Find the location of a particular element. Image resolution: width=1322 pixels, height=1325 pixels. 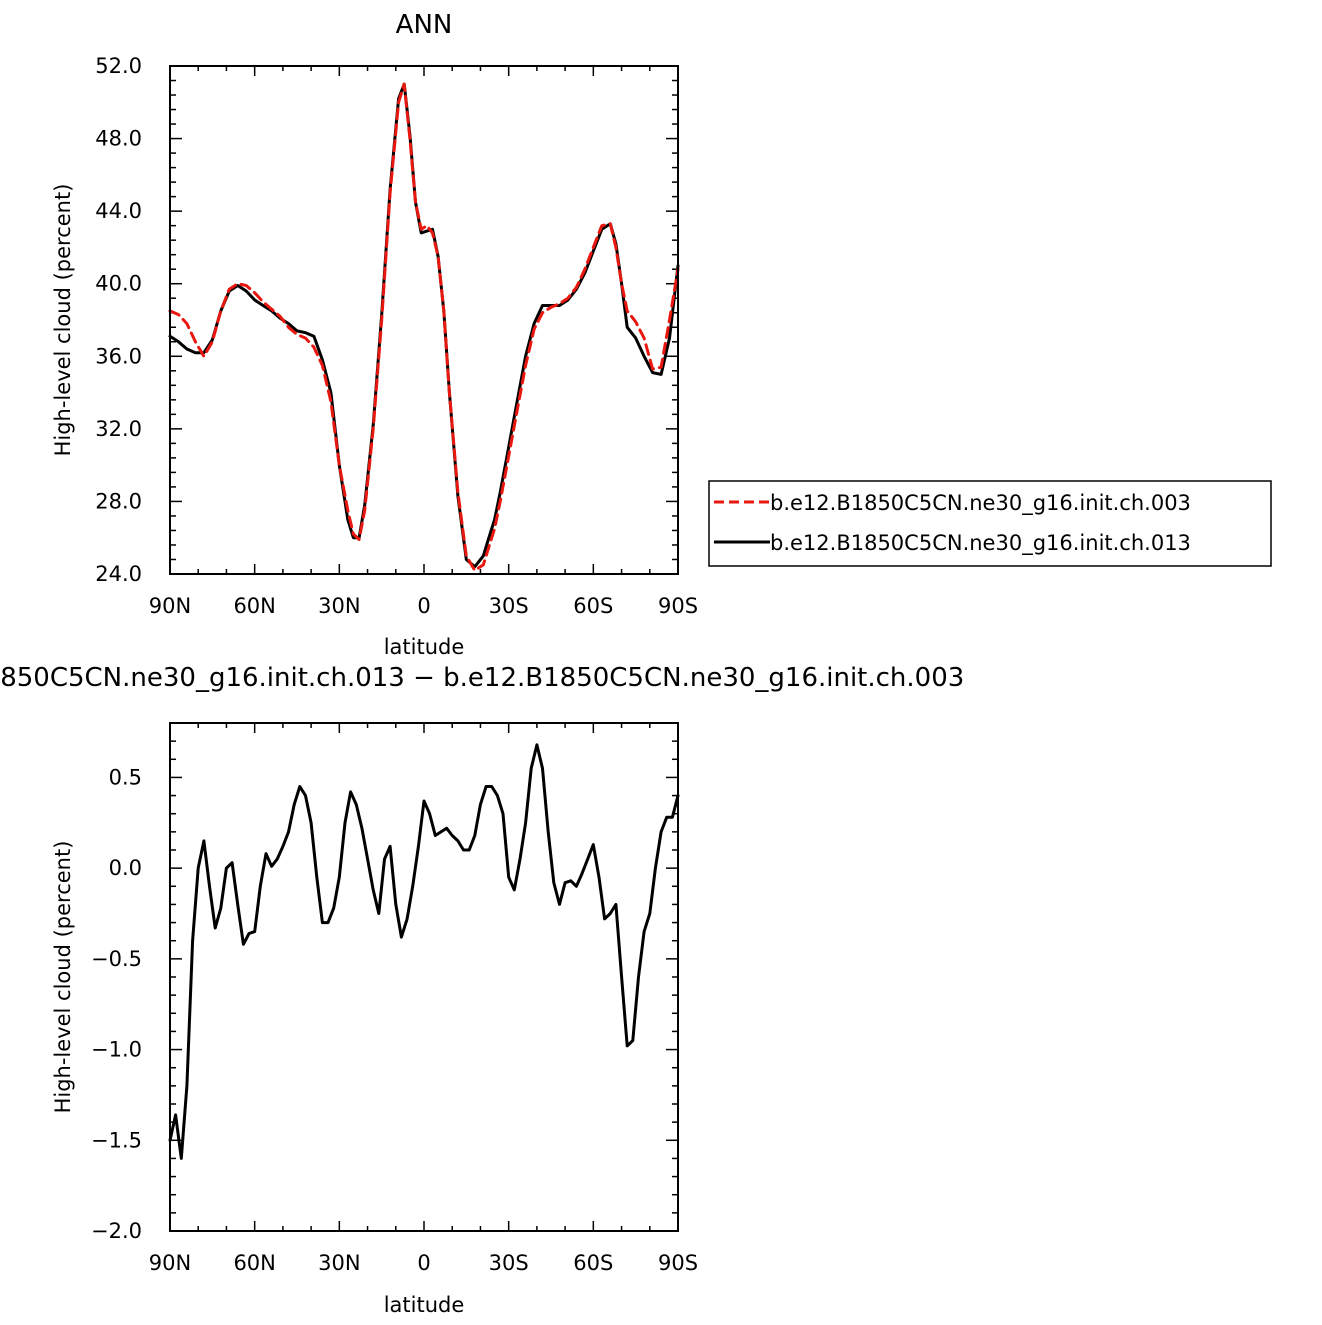

legend-label-013: b.e12.B1850C5CN.ne30_g16.init.ch.013 is located at coordinates (980, 543).